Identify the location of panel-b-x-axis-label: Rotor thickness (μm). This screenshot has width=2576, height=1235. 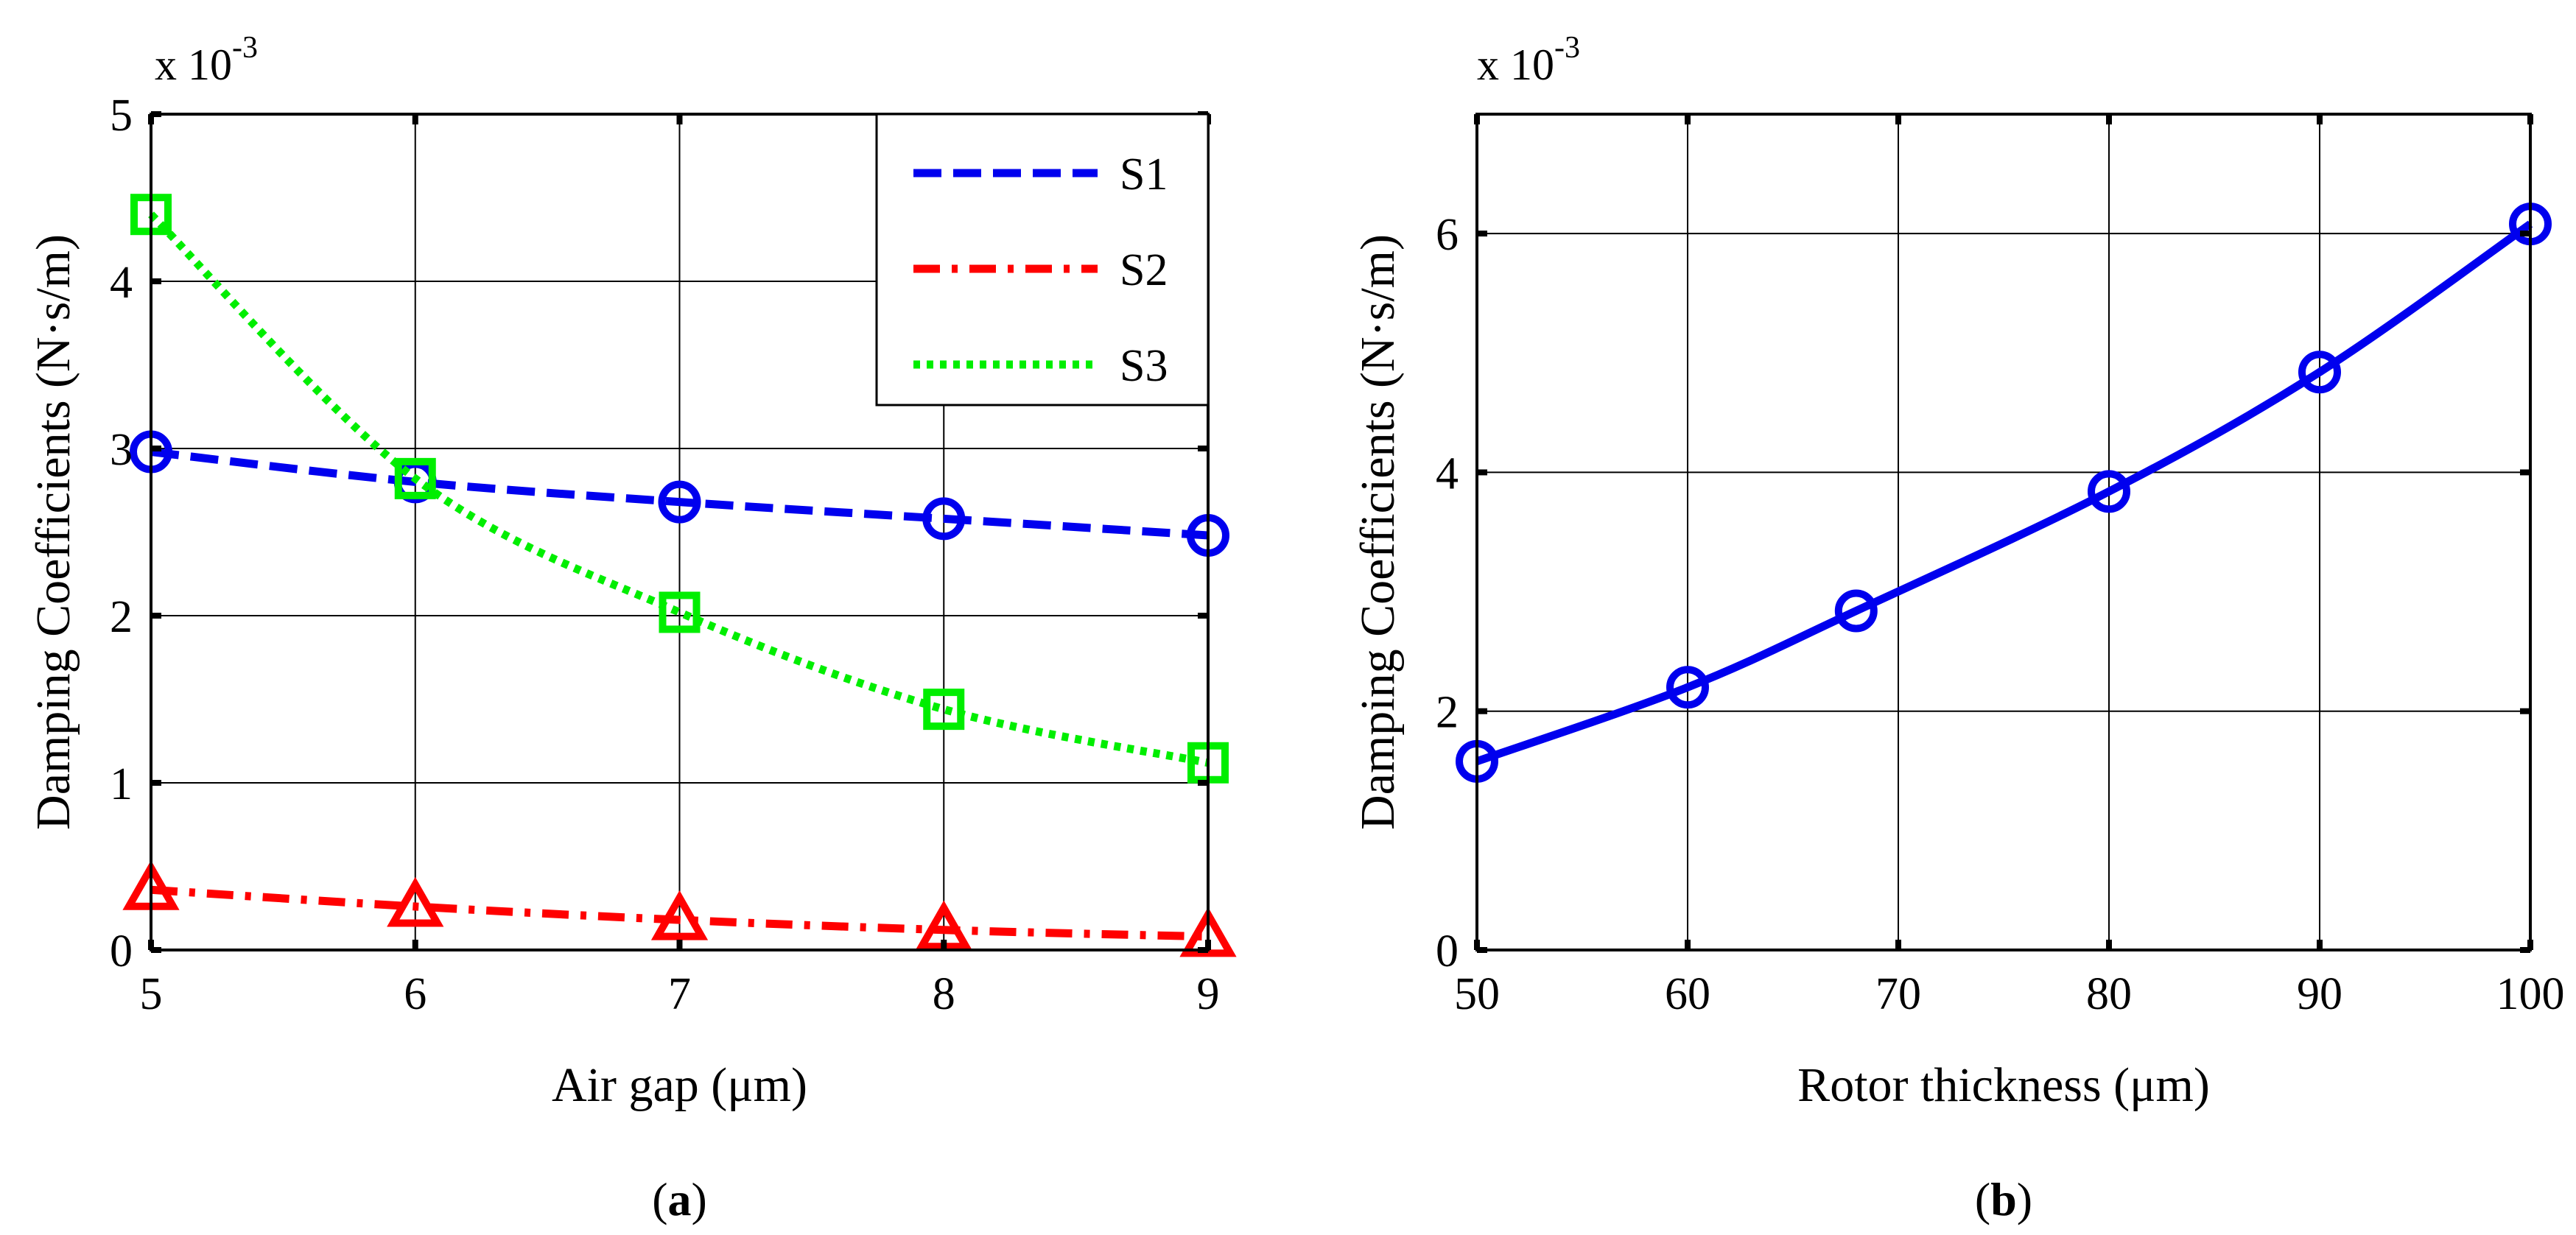
(2003, 1085).